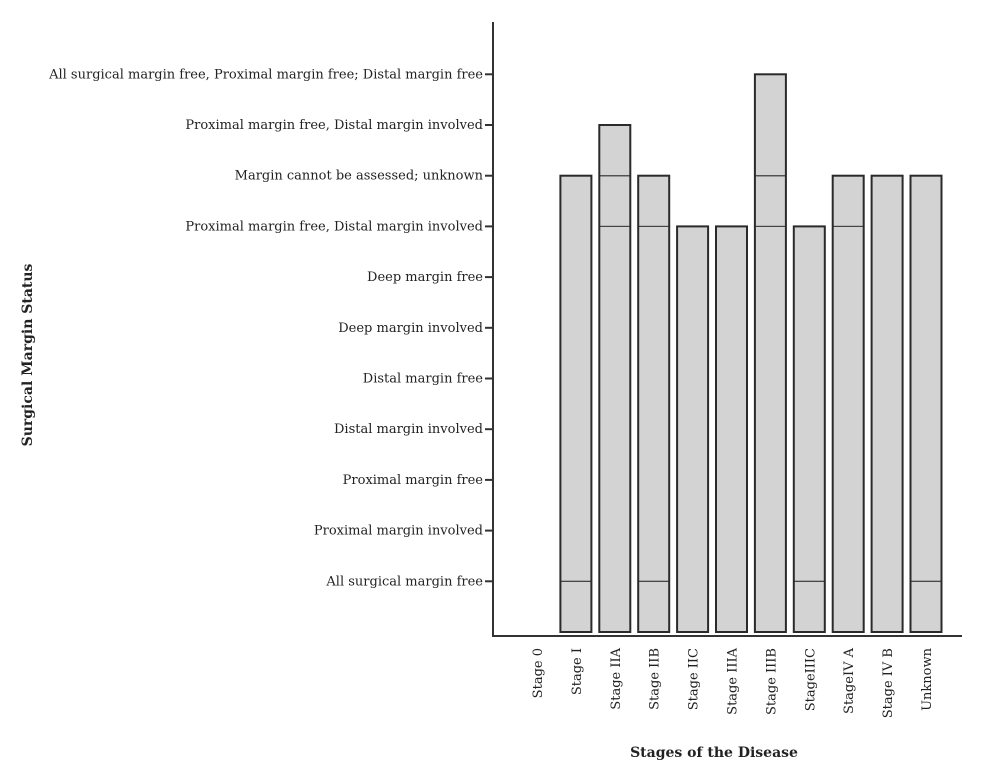 The width and height of the screenshot is (1000, 778). I want to click on x-tick-label: Unknown, so click(927, 679).